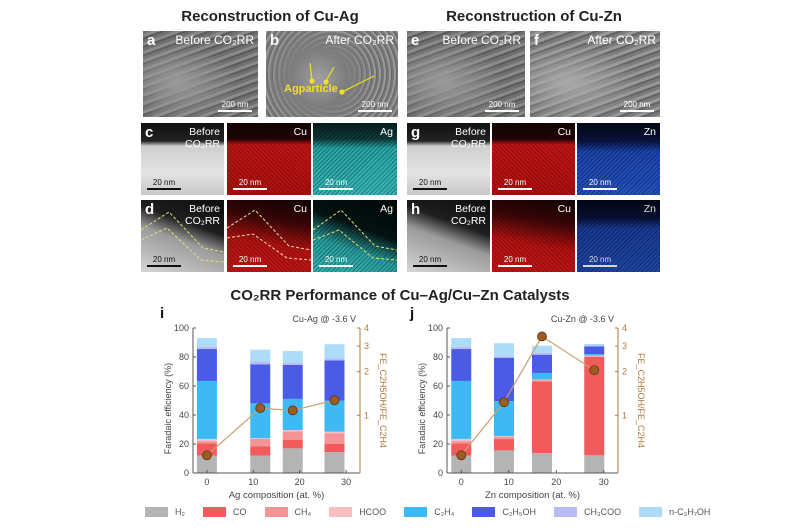  What do you see at coordinates (618, 159) in the screenshot?
I see `zn-map-g: Zn 20 nm` at bounding box center [618, 159].